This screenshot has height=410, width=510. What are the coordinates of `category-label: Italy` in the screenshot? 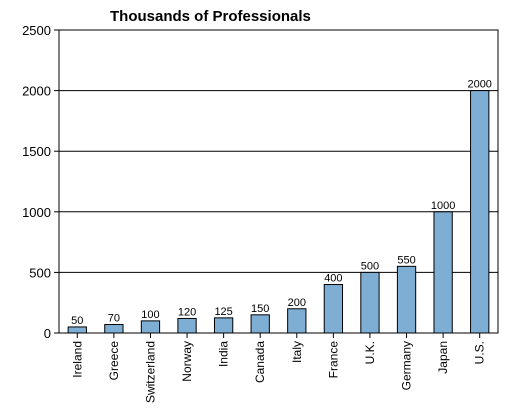 It's located at (297, 352).